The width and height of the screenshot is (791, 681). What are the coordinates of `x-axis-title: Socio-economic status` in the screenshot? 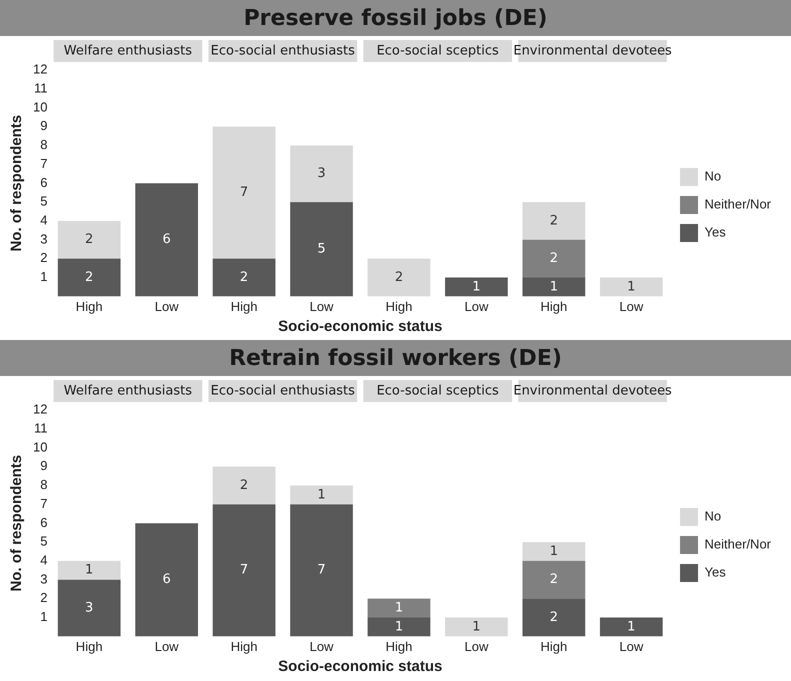 It's located at (360, 327).